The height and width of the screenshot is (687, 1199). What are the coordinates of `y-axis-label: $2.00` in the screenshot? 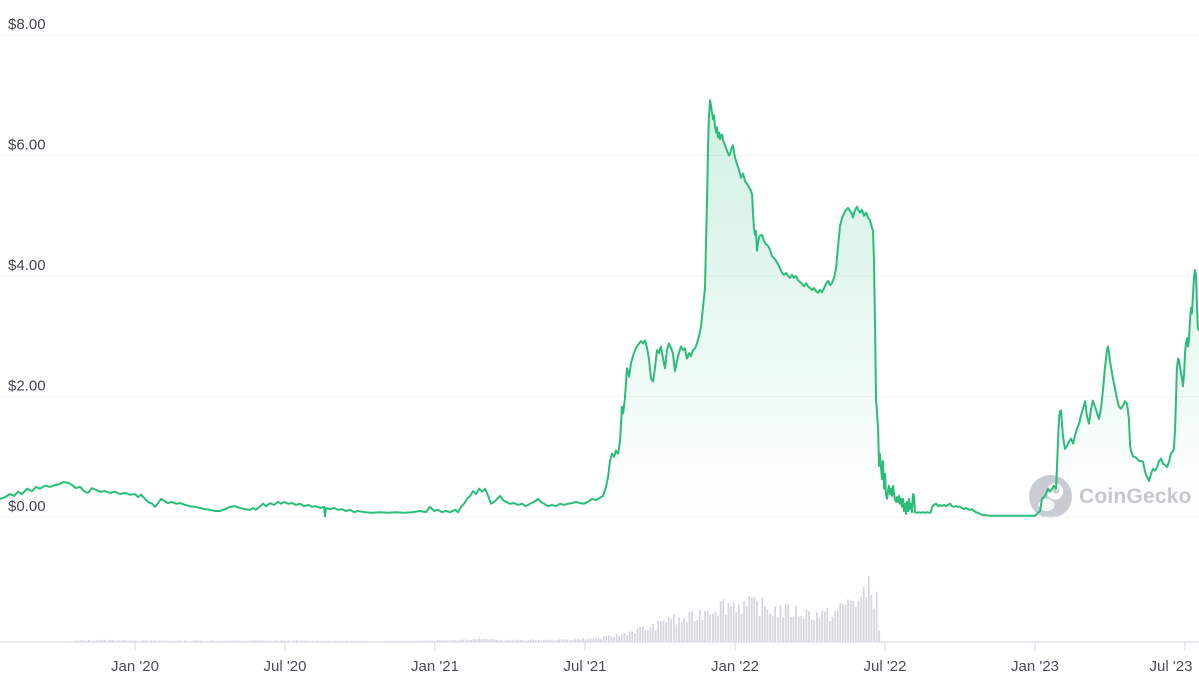 It's located at (27, 386).